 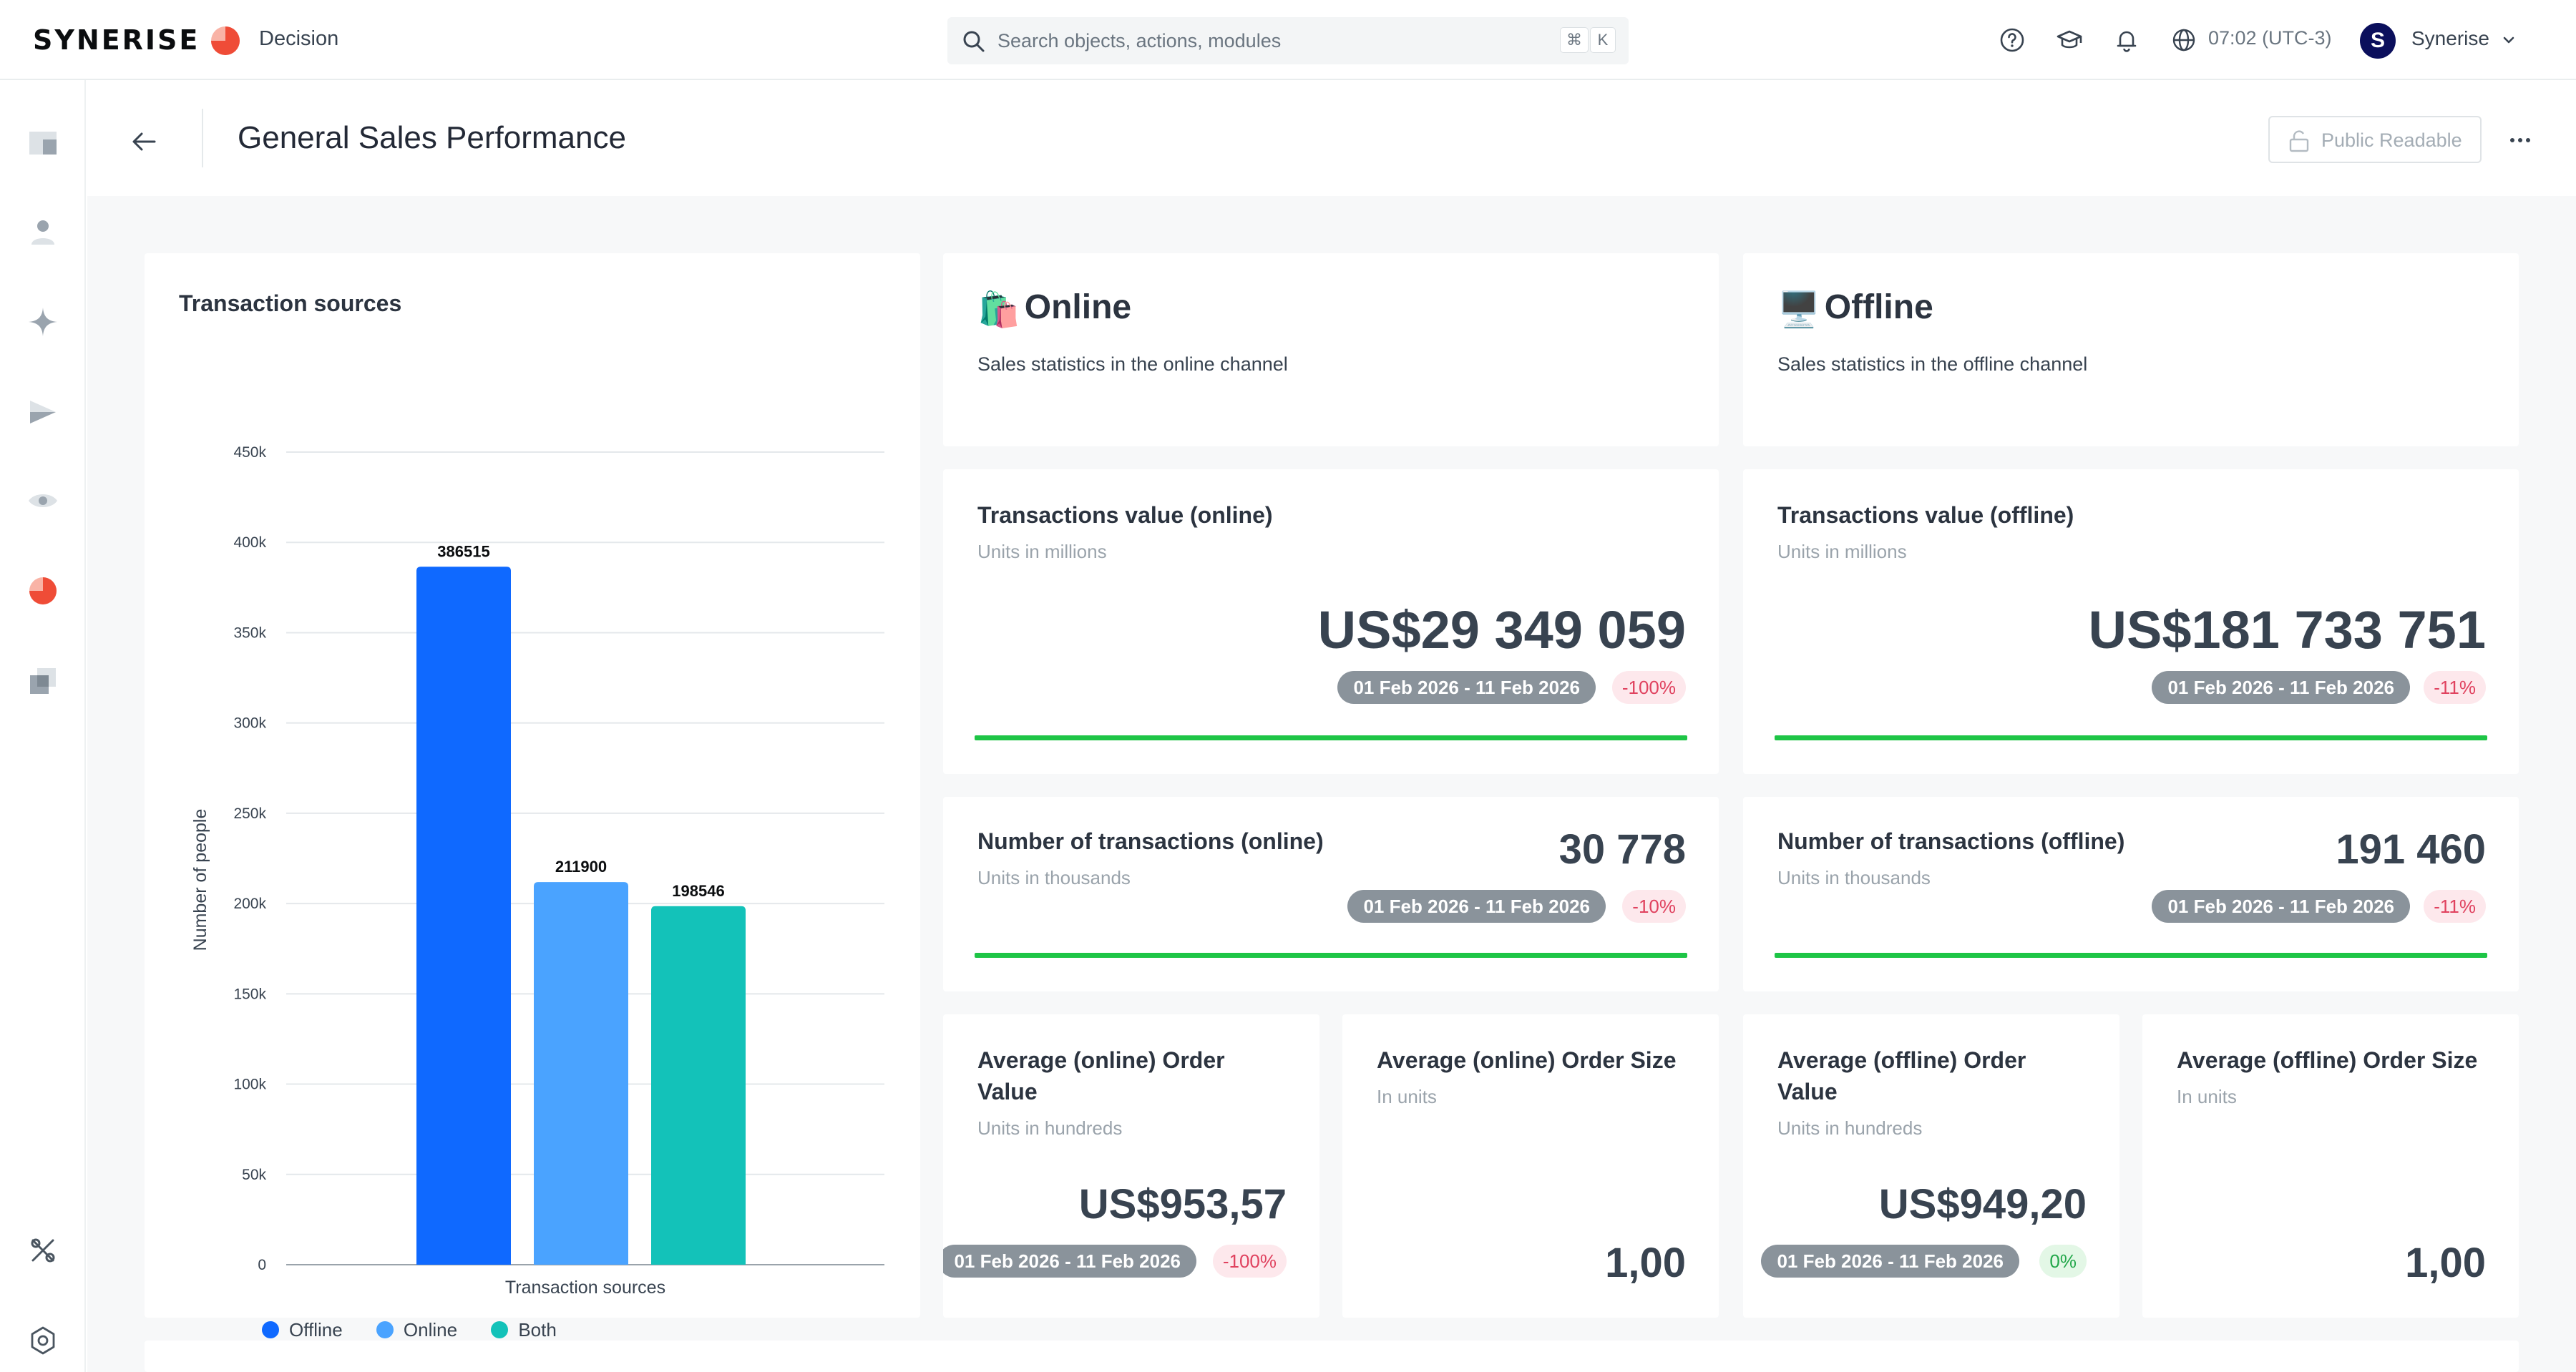 I want to click on legend-dot-offline, so click(x=270, y=1329).